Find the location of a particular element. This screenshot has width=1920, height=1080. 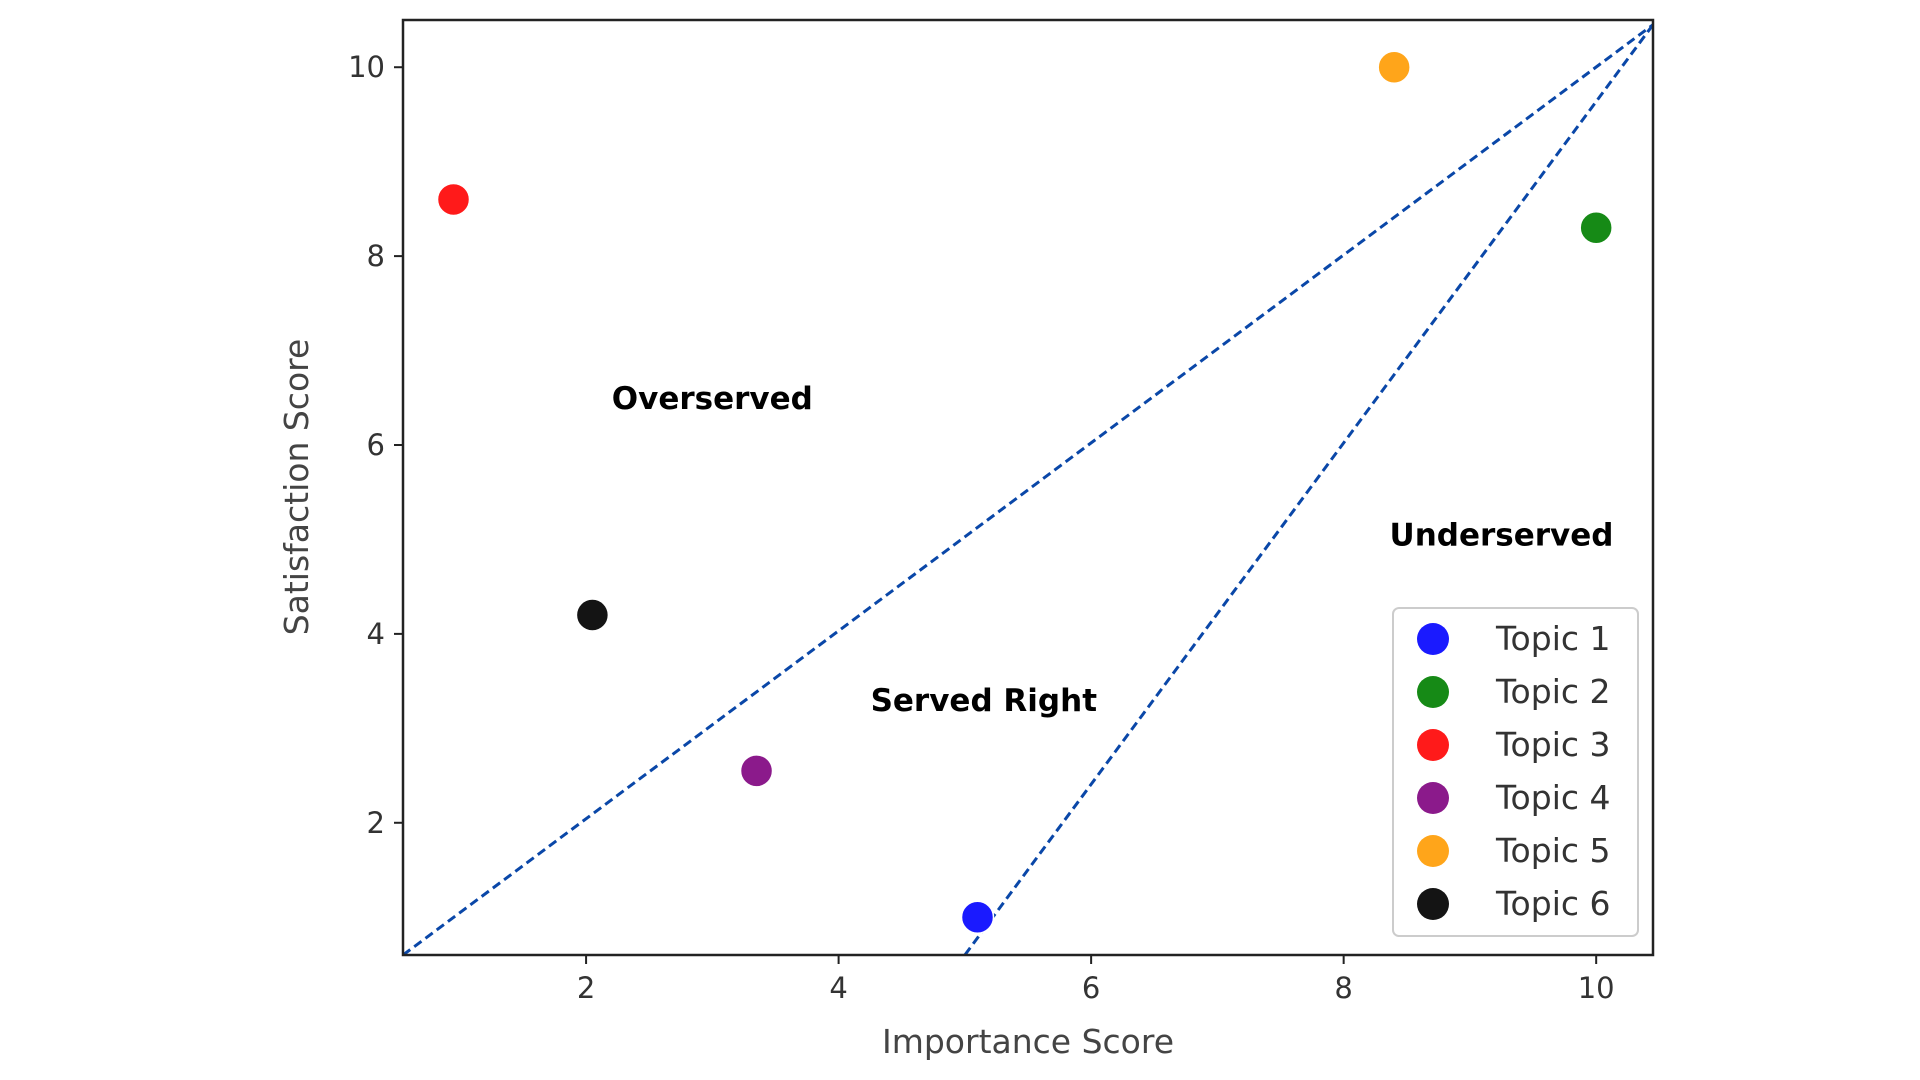

y-tick-label: 10 is located at coordinates (366, 67).